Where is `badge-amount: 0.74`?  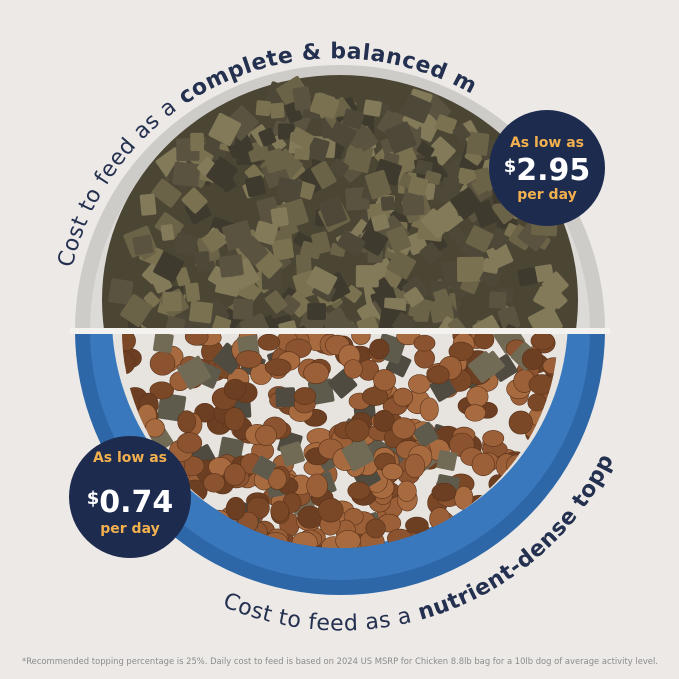
badge-amount: 0.74 is located at coordinates (136, 502).